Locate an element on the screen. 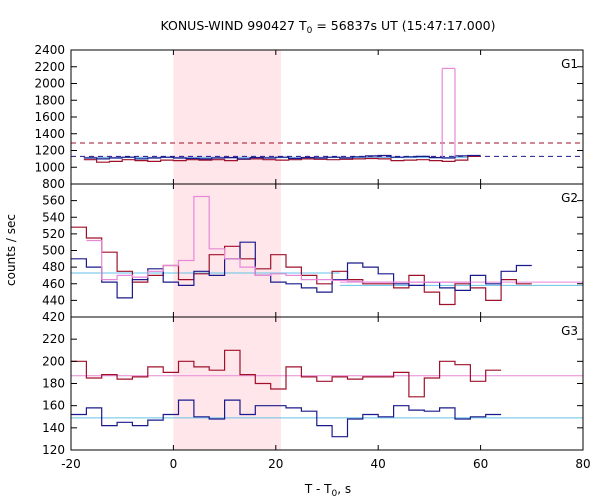 The width and height of the screenshot is (600, 500). x-axis-label: T - T0, s is located at coordinates (327, 490).